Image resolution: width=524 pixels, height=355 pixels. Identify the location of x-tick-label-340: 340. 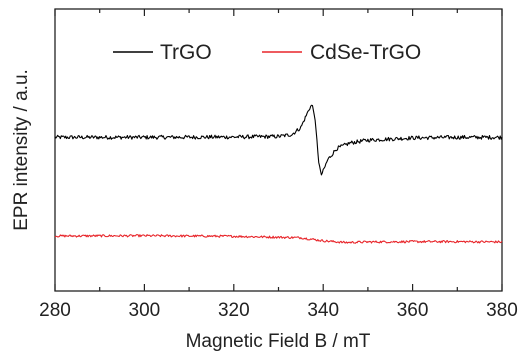
(323, 310).